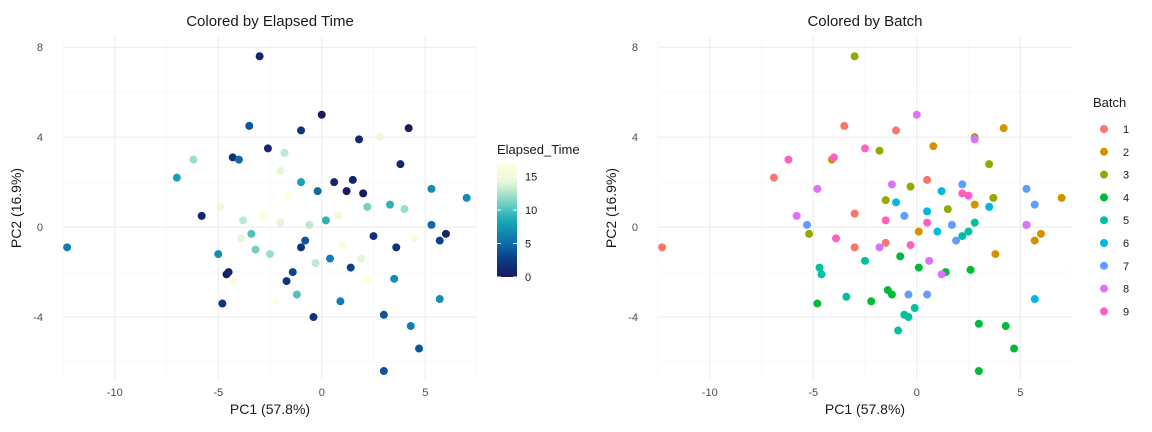  What do you see at coordinates (1114, 312) in the screenshot?
I see `legend-item: 9` at bounding box center [1114, 312].